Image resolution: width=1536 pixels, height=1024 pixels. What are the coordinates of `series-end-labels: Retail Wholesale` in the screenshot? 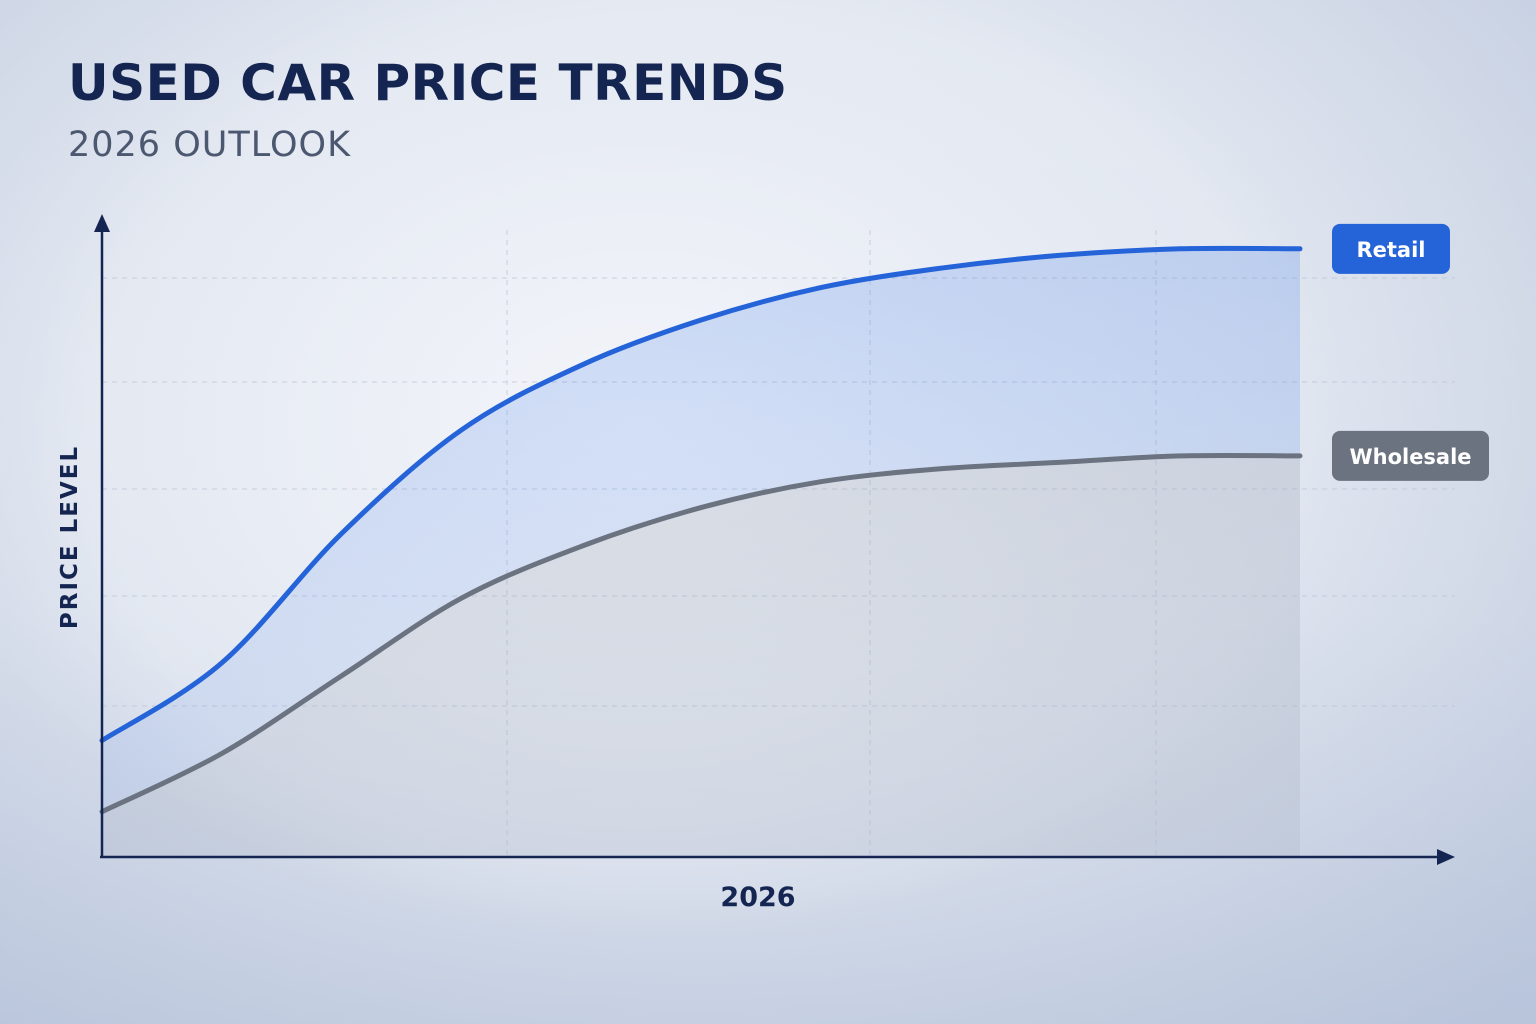 It's located at (1410, 352).